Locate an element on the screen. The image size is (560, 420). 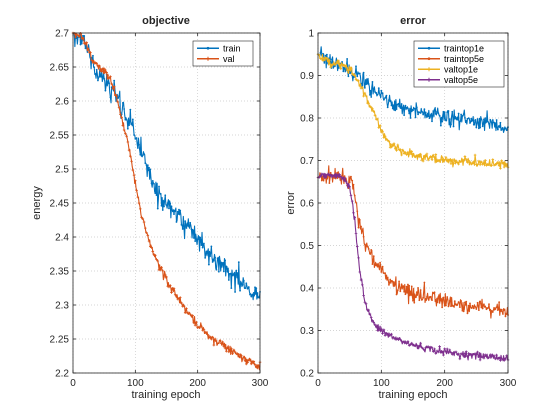
error-y-tick-label: 0.9 is located at coordinates (307, 76).